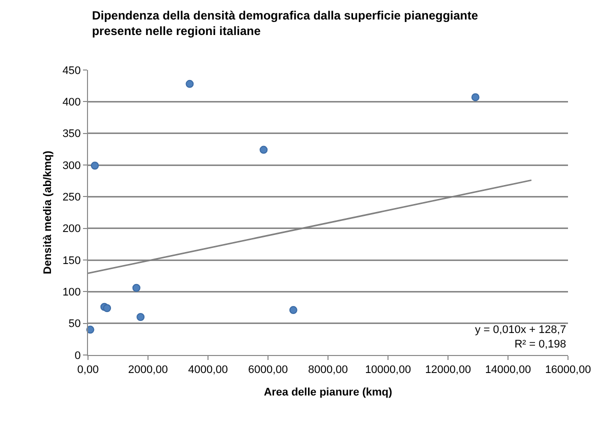 This screenshot has width=613, height=430. Describe the element at coordinates (71, 292) in the screenshot. I see `y-tick-label: 100` at that location.